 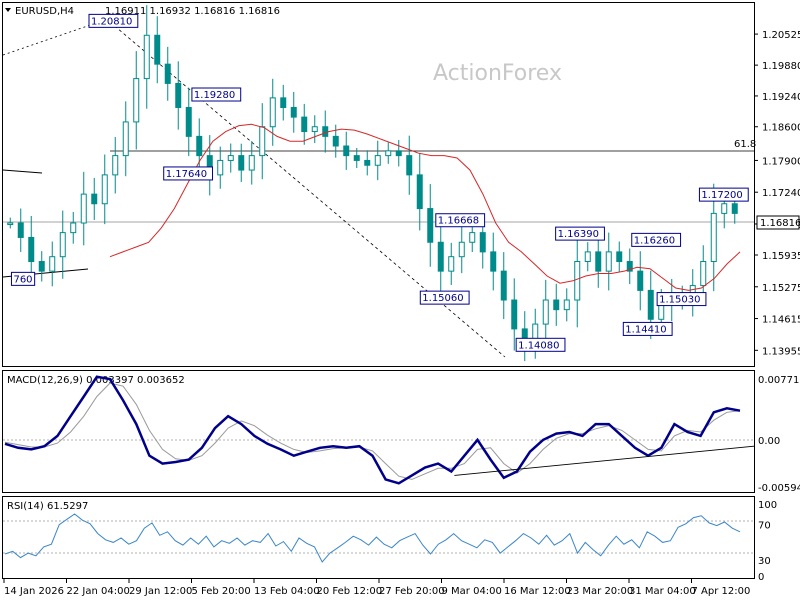 I want to click on trendline-left-resistance, so click(x=22, y=171).